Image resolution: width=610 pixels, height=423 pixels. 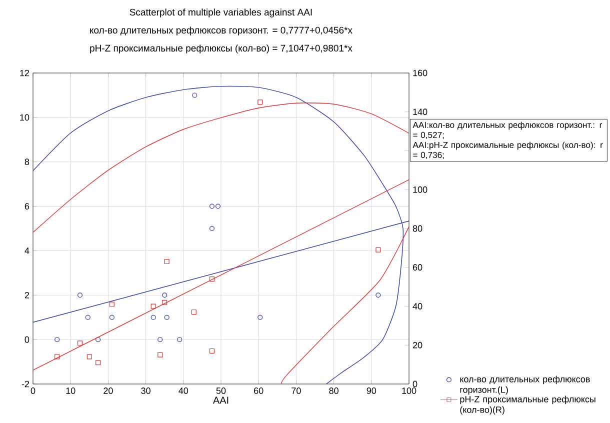 What do you see at coordinates (371, 391) in the screenshot?
I see `x-tick-label: 90` at bounding box center [371, 391].